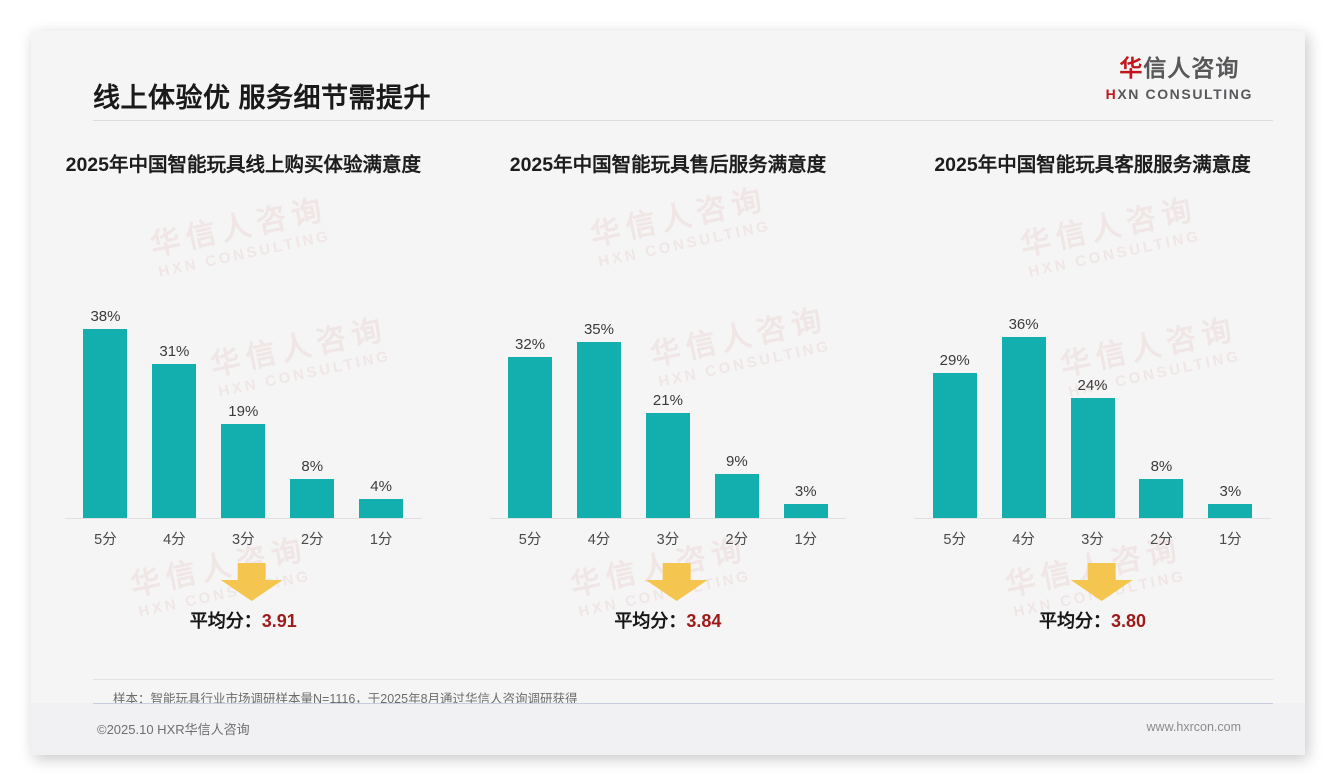 This screenshot has height=780, width=1340. What do you see at coordinates (954, 360) in the screenshot?
I see `bar-value-label: 29%` at bounding box center [954, 360].